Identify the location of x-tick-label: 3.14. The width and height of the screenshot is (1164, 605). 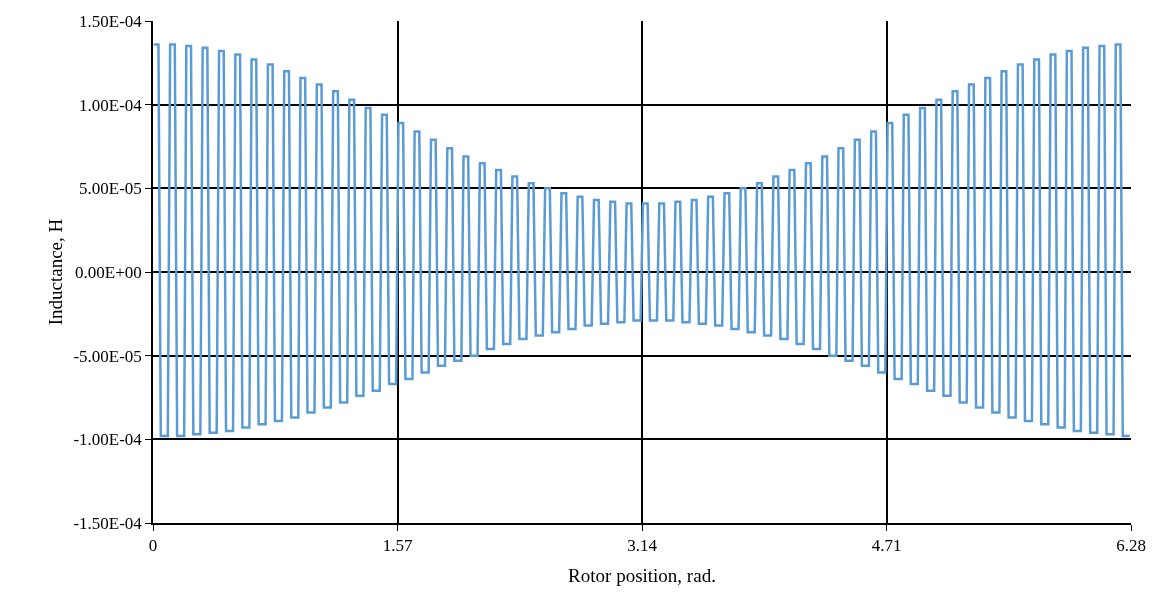
(642, 546).